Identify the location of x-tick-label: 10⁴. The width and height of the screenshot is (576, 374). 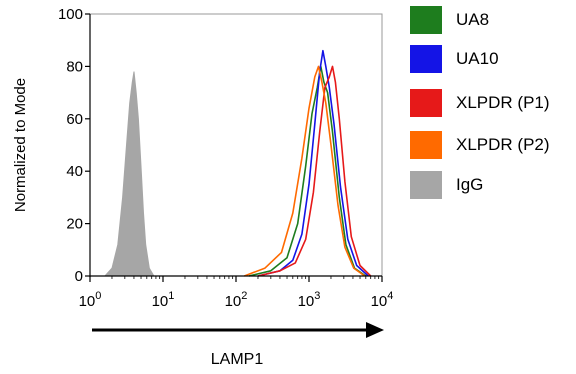
(382, 300).